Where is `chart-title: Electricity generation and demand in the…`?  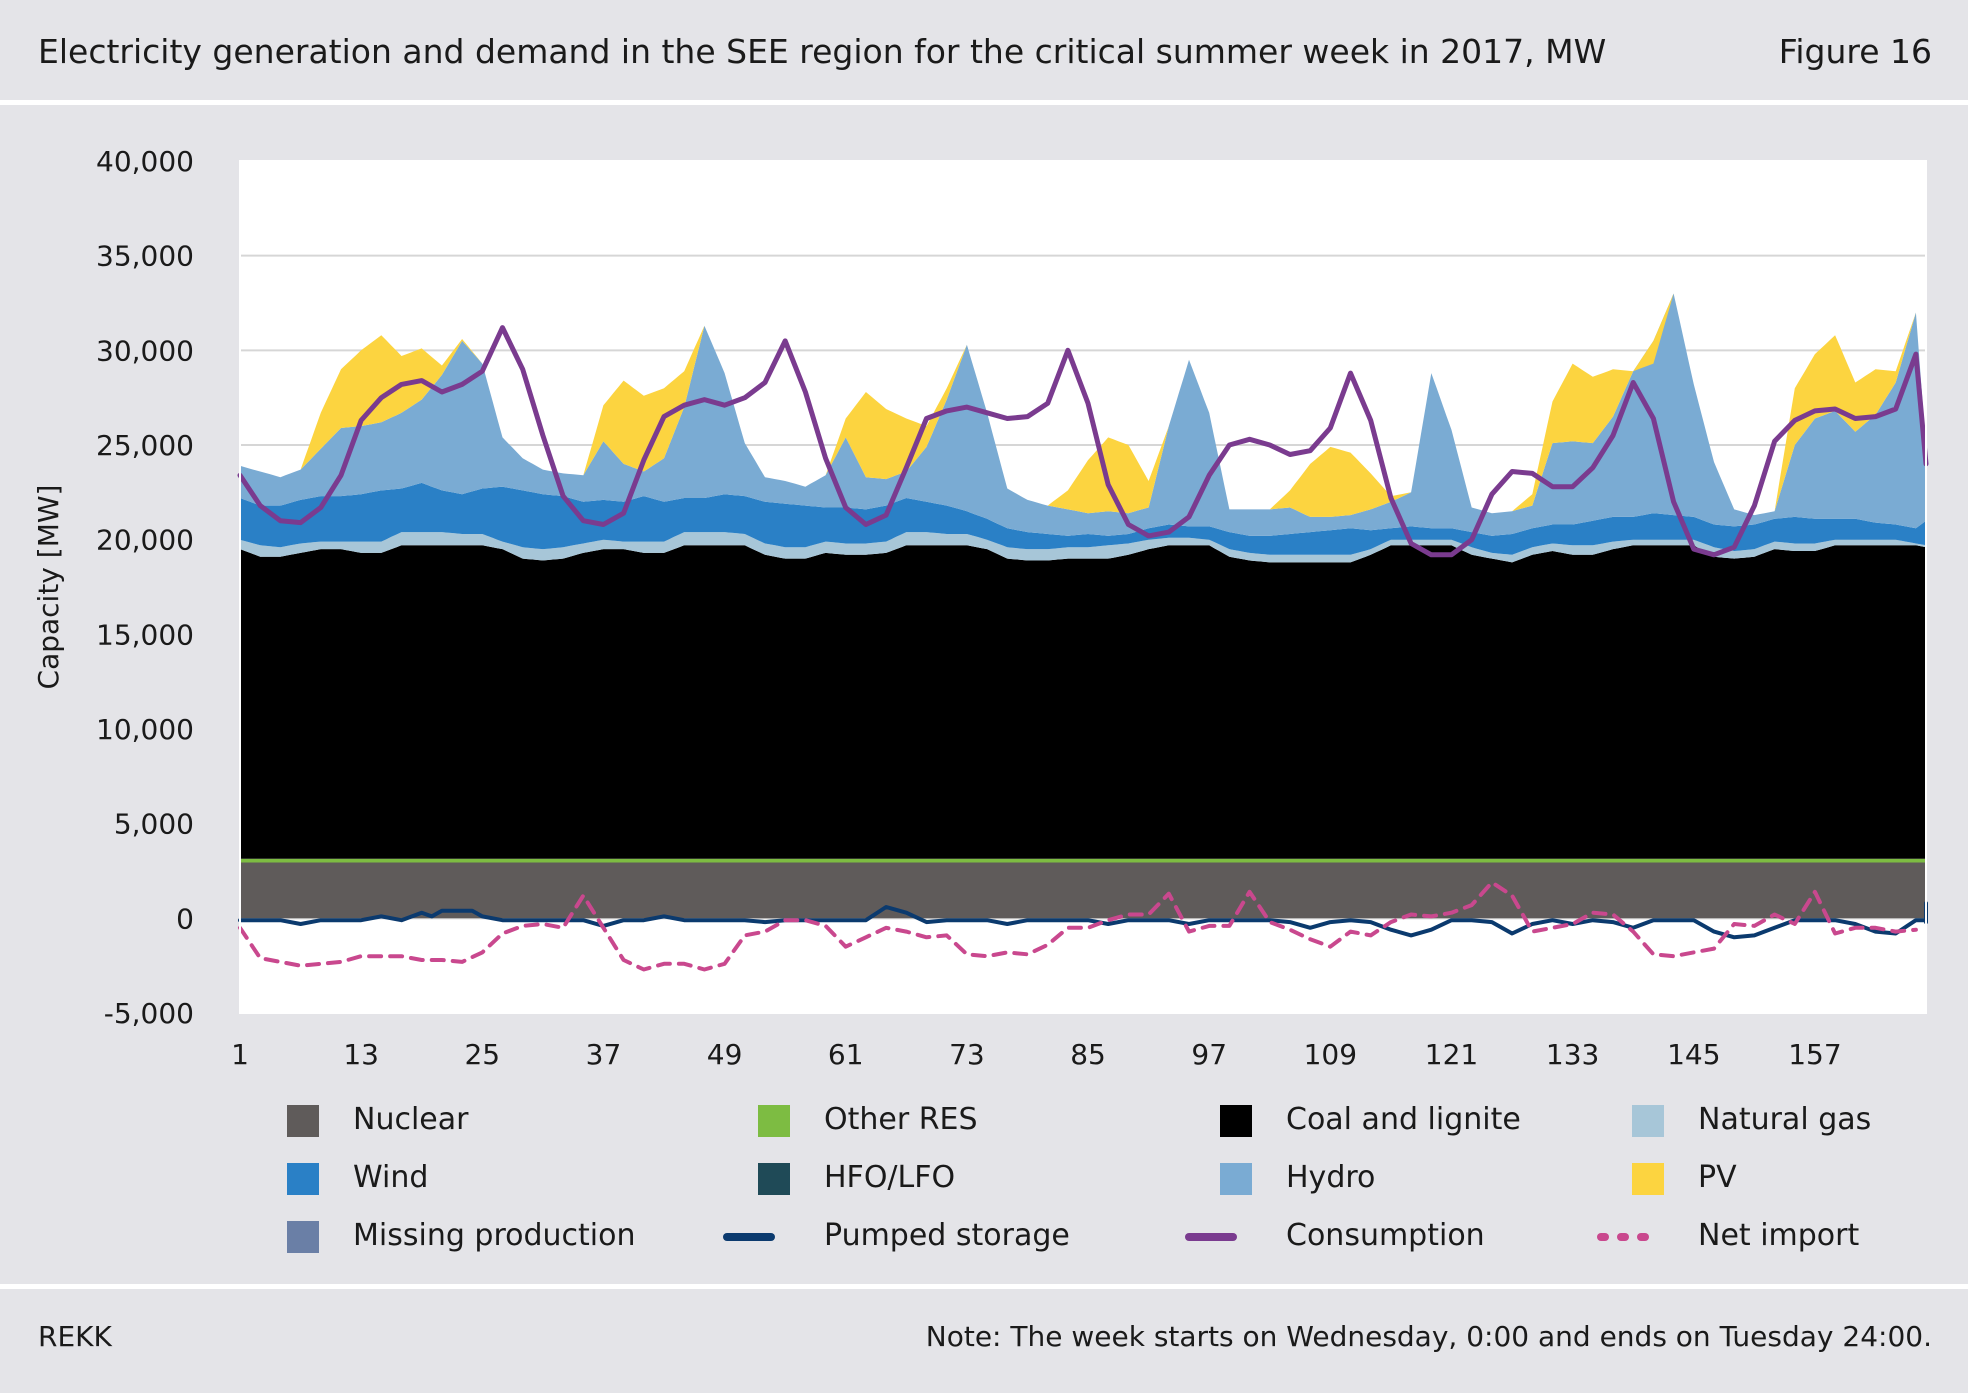 chart-title: Electricity generation and demand in the… is located at coordinates (822, 51).